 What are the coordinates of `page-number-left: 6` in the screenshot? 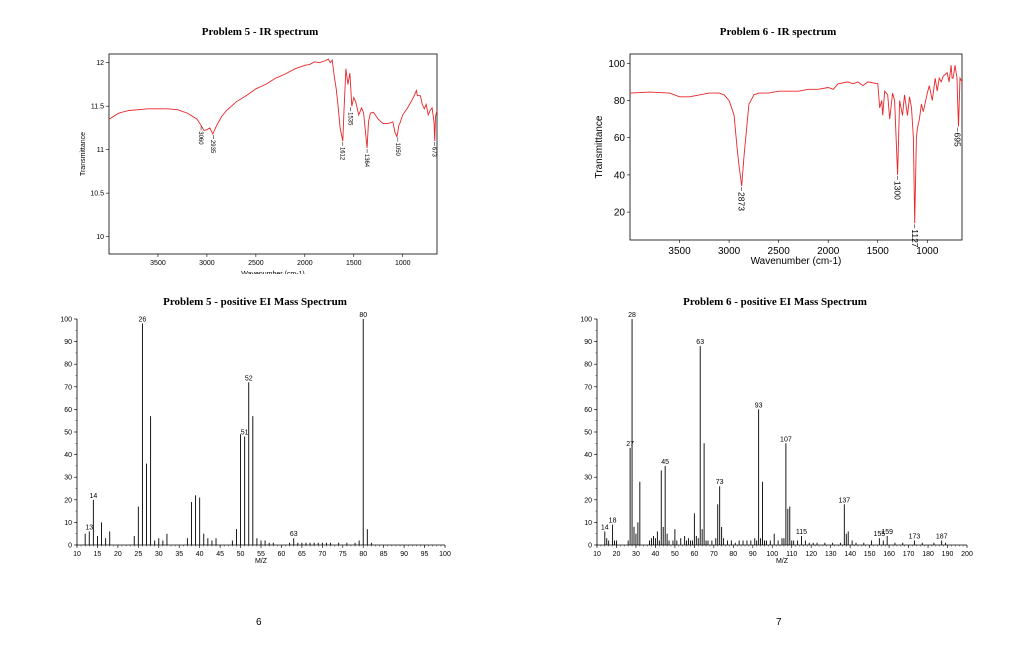 It's located at (259, 622).